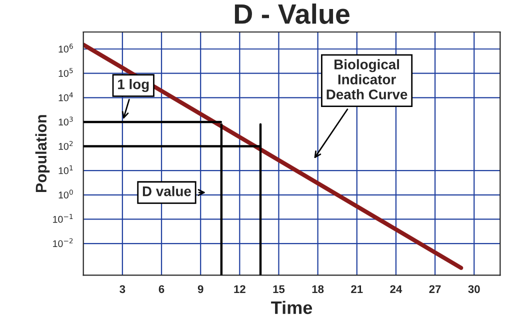 The width and height of the screenshot is (521, 320). I want to click on x-tick-label: 27, so click(435, 289).